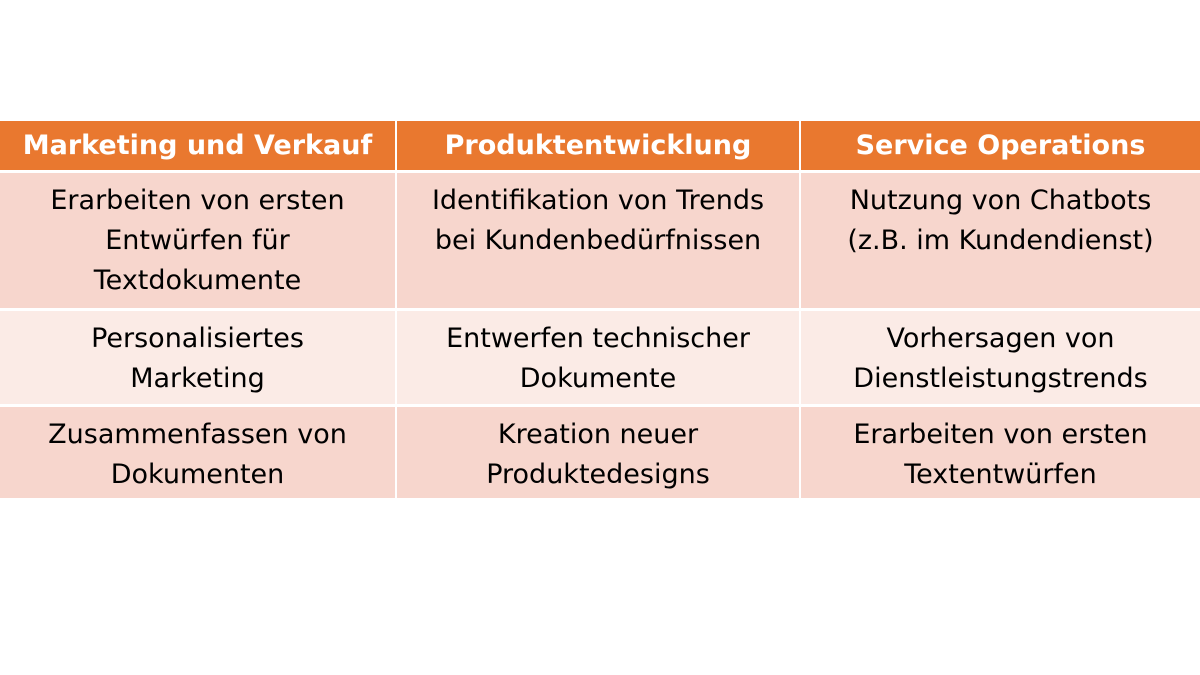 This screenshot has width=1200, height=675. I want to click on table-cell: Entwerfen technischer Dokumente, so click(599, 359).